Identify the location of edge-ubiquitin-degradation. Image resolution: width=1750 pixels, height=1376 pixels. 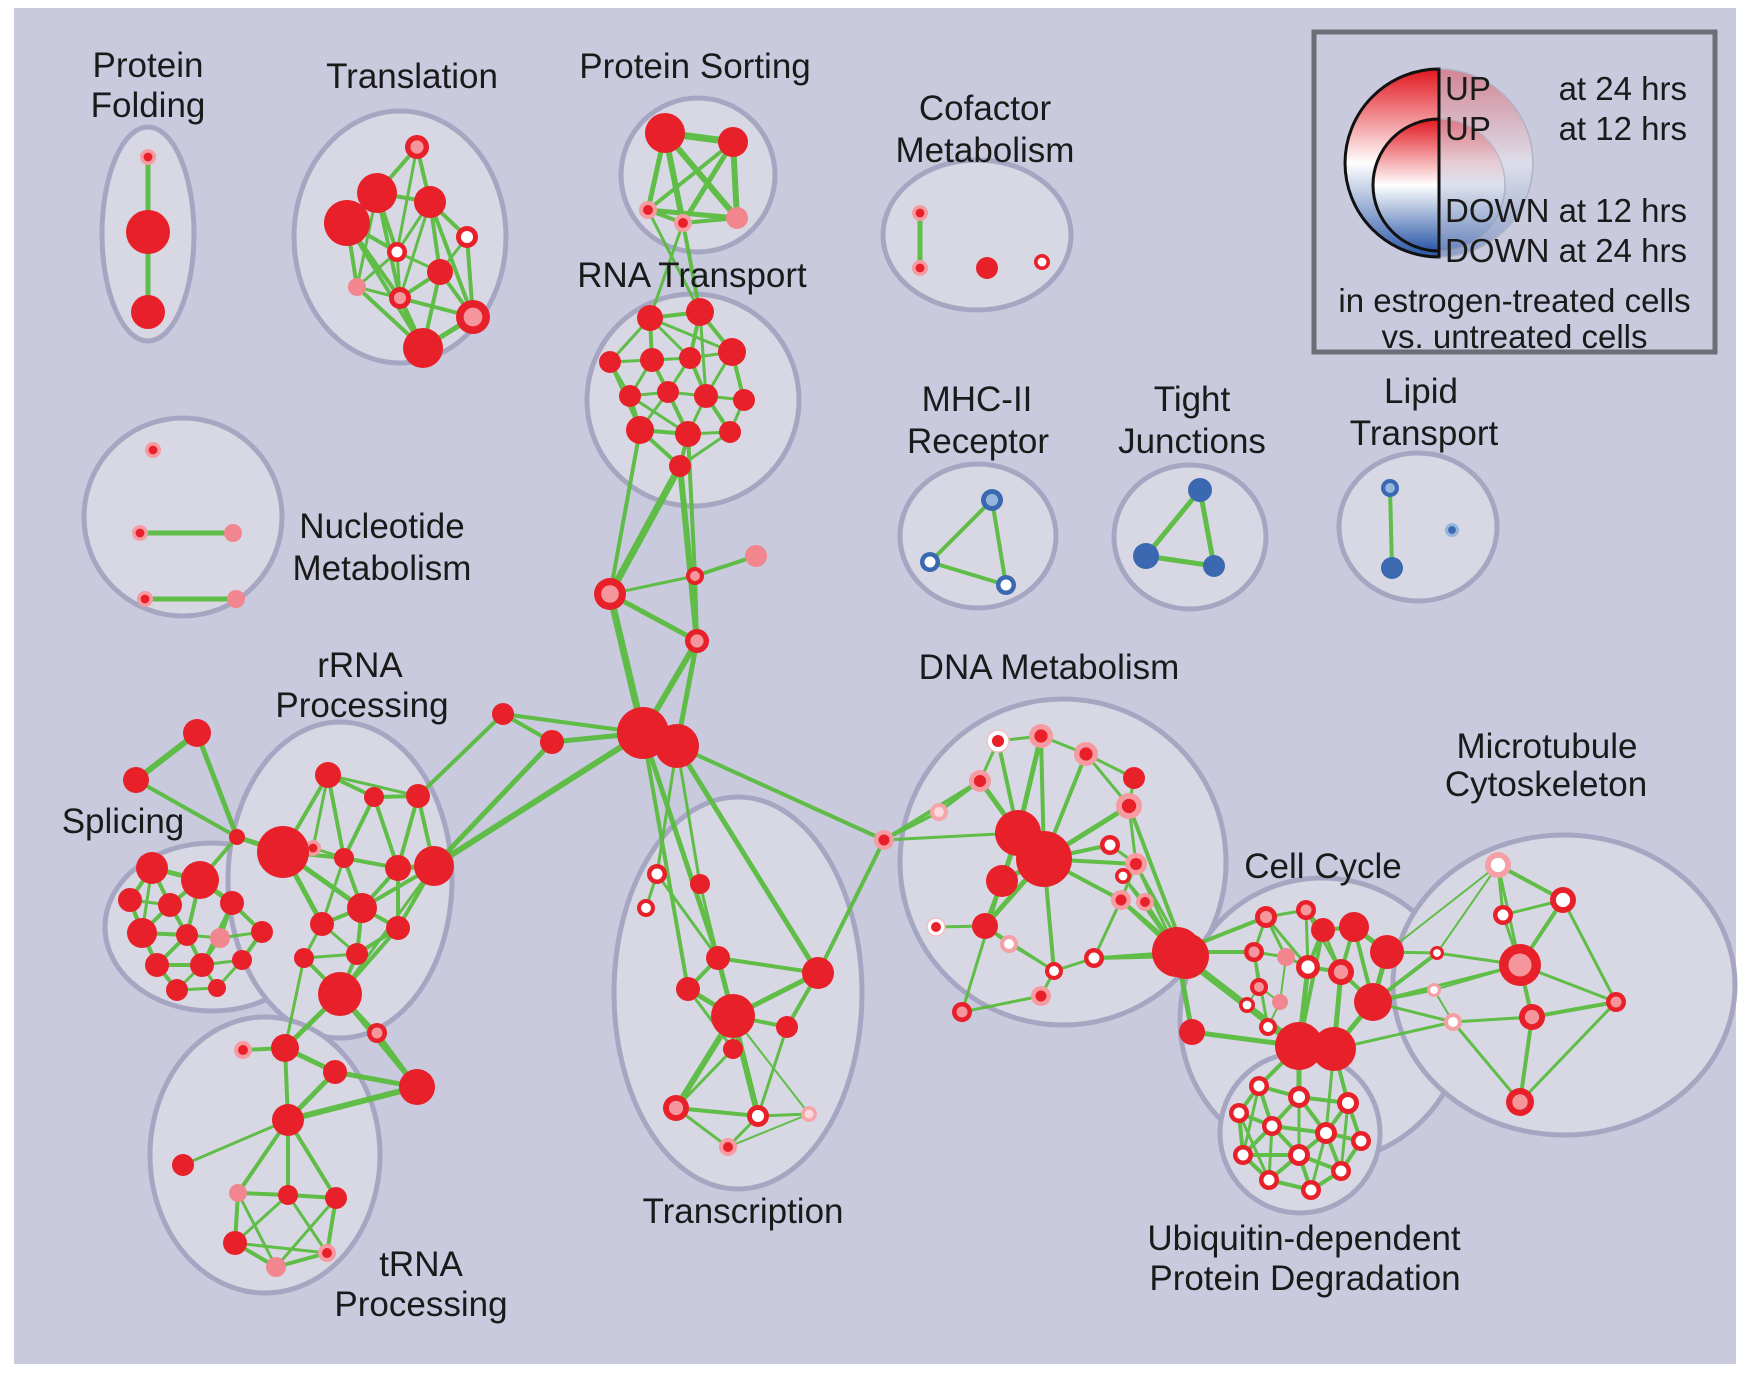
(1251, 1120).